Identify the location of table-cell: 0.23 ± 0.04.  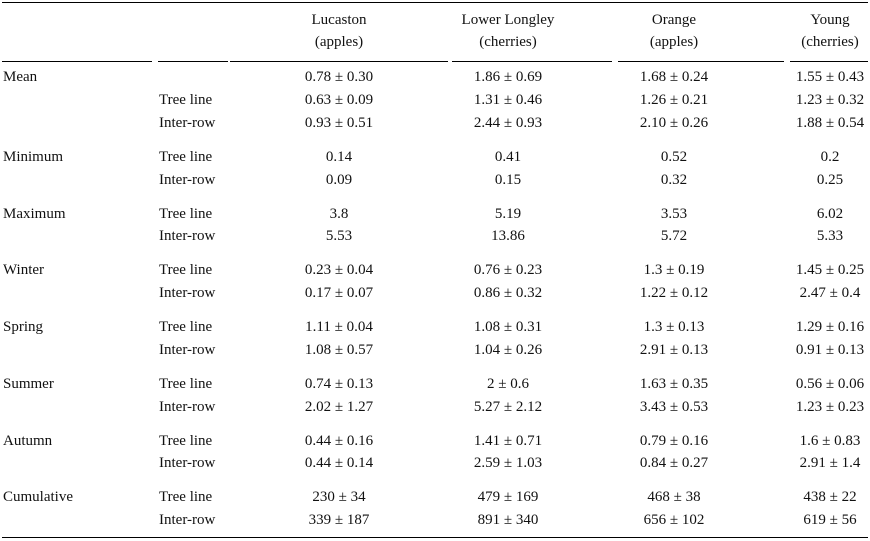
(339, 270).